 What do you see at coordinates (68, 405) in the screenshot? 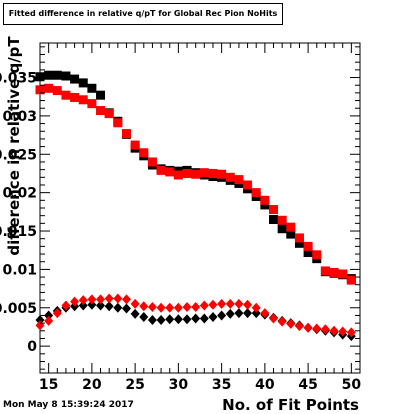
I see `timestamp: Mon May 8 15:39:24 2017` at bounding box center [68, 405].